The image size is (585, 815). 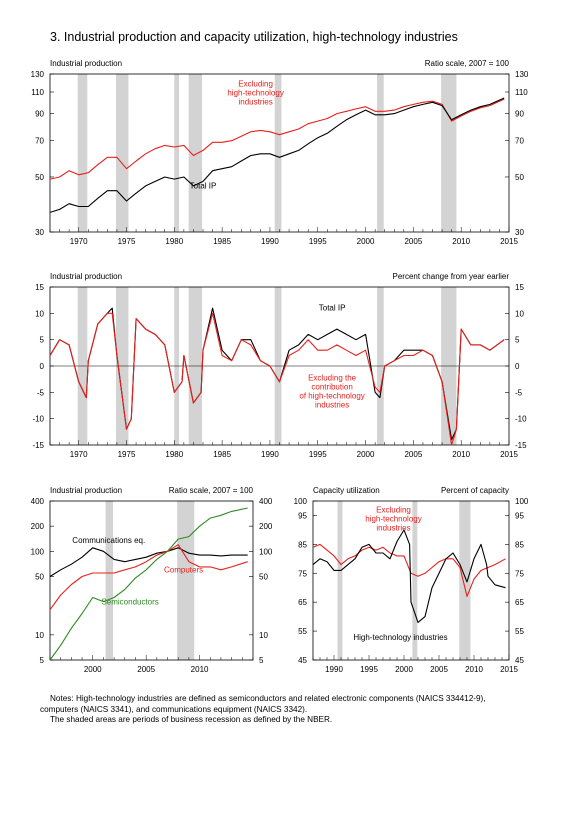 What do you see at coordinates (266, 526) in the screenshot?
I see `y-tick-label: 200` at bounding box center [266, 526].